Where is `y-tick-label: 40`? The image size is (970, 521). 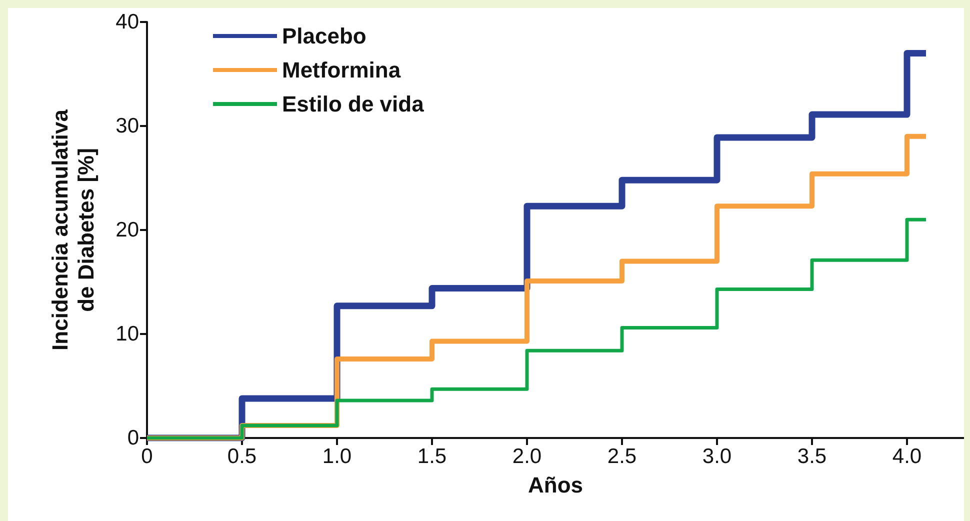
y-tick-label: 40 is located at coordinates (127, 22).